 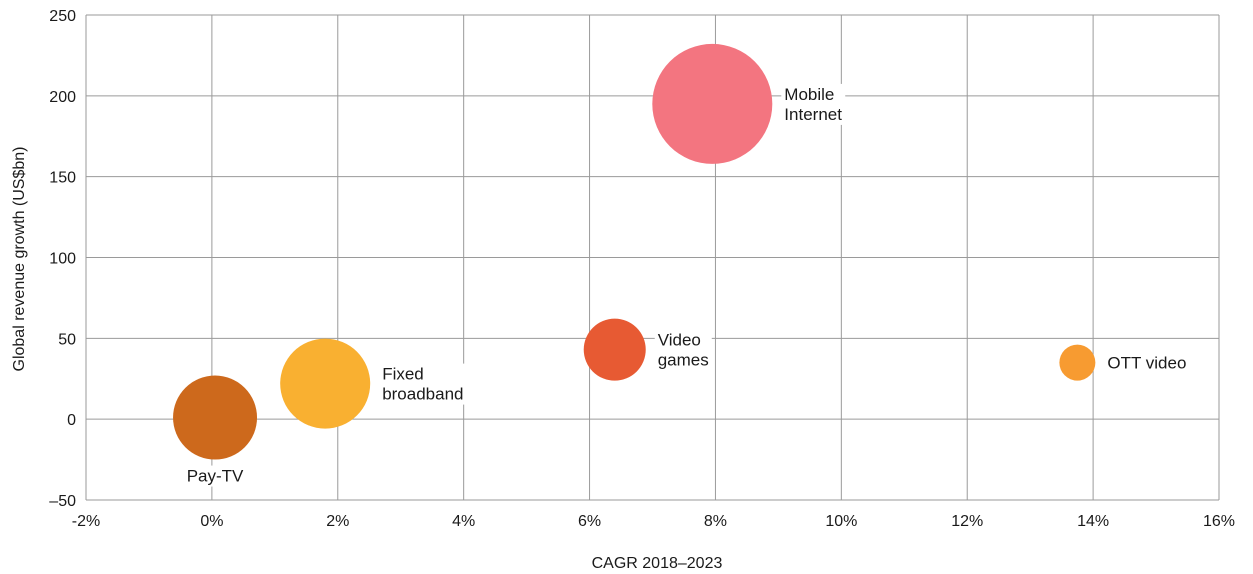 What do you see at coordinates (657, 563) in the screenshot?
I see `x-axis-title: CAGR 2018–2023` at bounding box center [657, 563].